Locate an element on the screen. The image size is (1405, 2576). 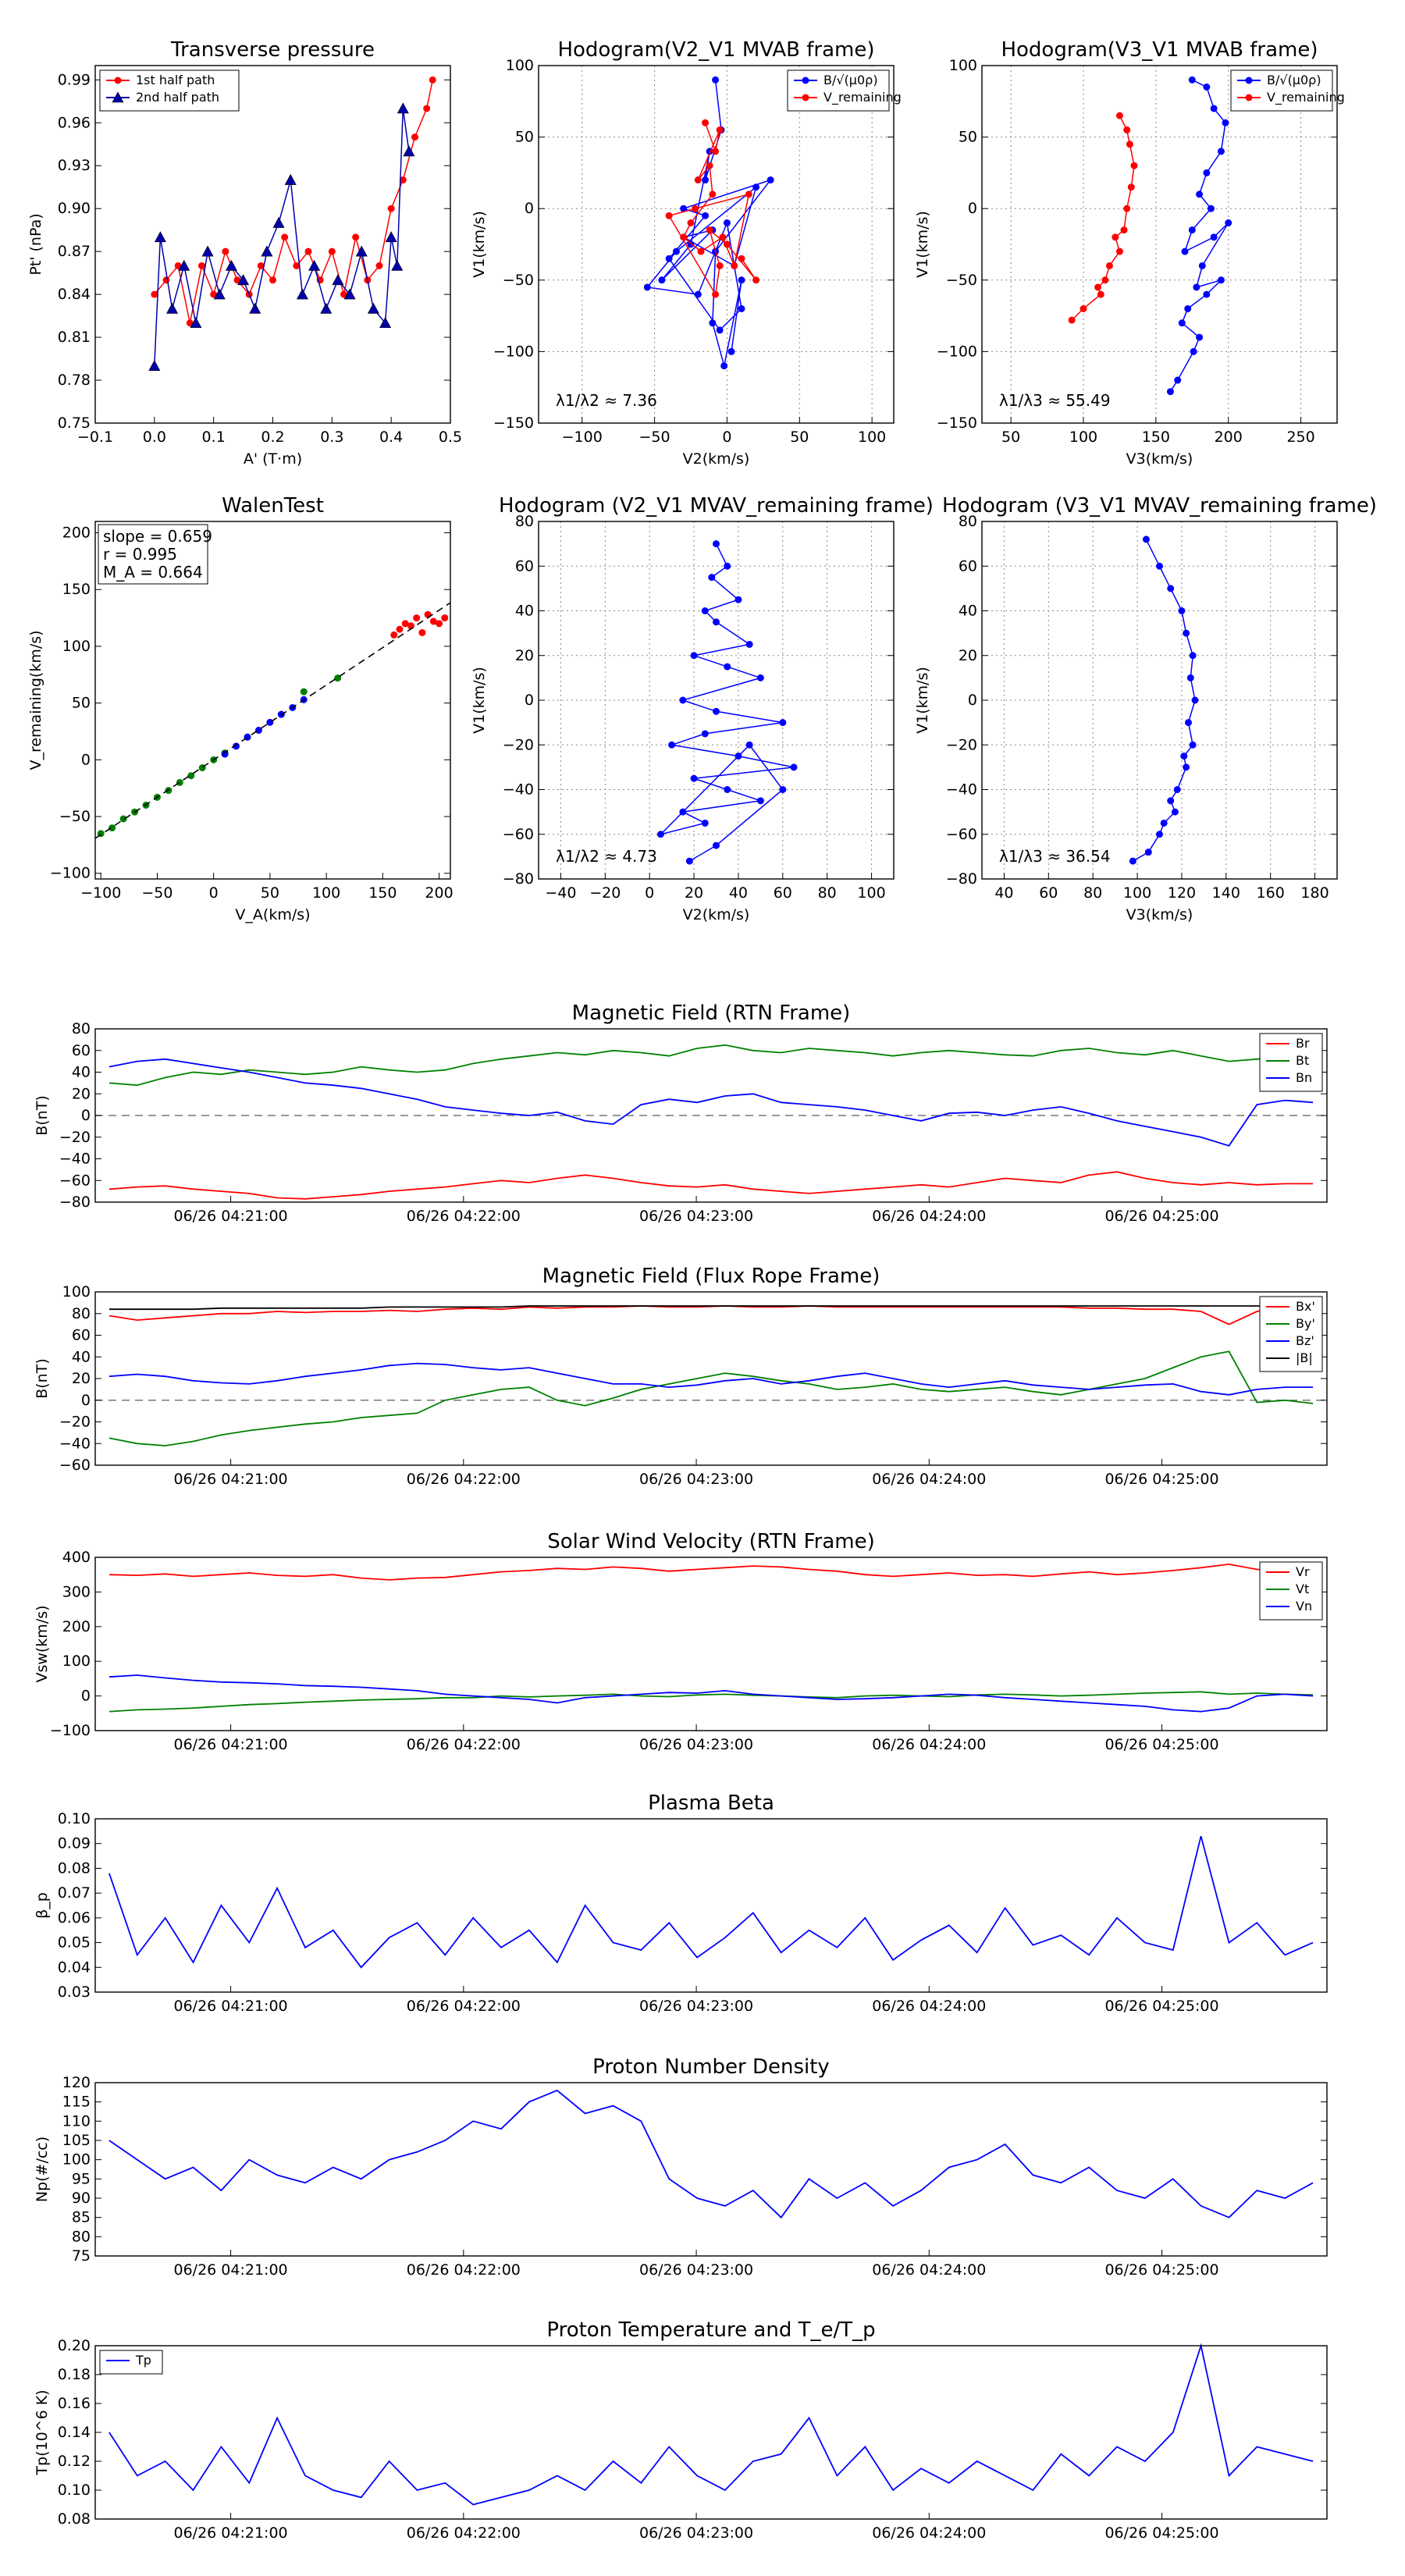
y-tick-label: 0.87 is located at coordinates (74, 251).